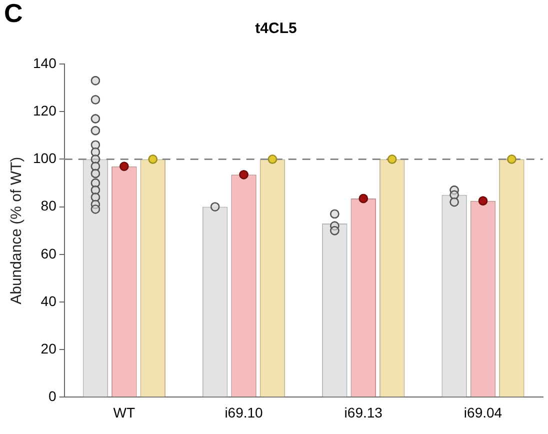 The height and width of the screenshot is (434, 548). I want to click on x-tick-label: i69.10, so click(244, 412).